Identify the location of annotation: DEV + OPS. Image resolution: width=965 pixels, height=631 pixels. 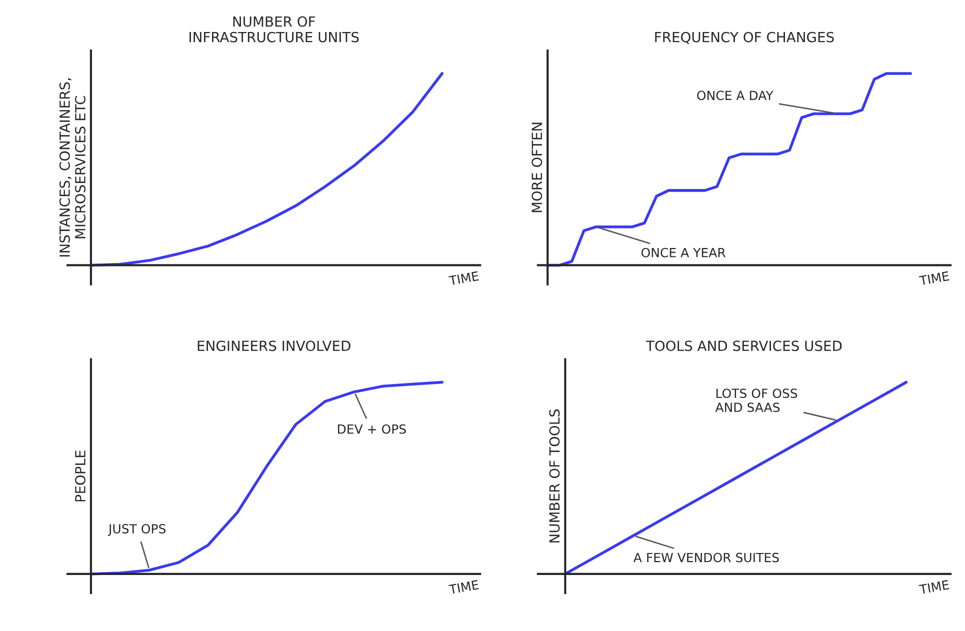
(372, 429).